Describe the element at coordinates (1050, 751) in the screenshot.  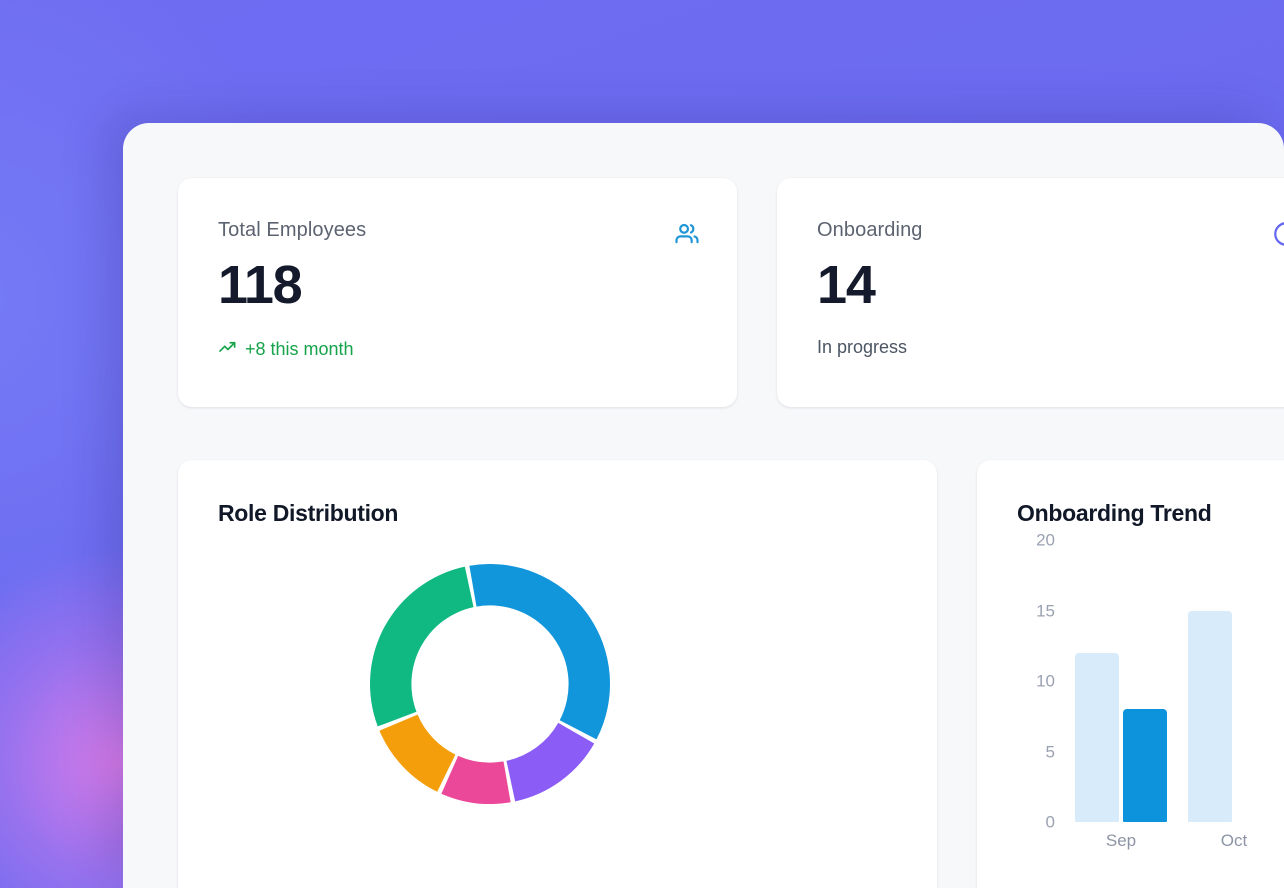
I see `y-axis-tick: 5` at that location.